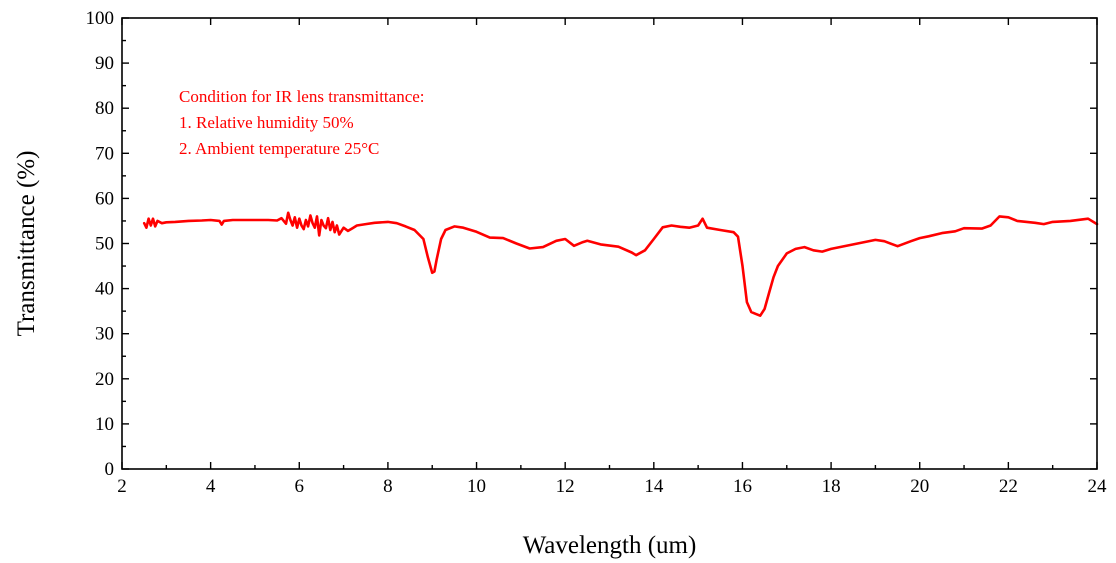 Image resolution: width=1116 pixels, height=563 pixels. Describe the element at coordinates (565, 486) in the screenshot. I see `x-tick-label: 12` at that location.